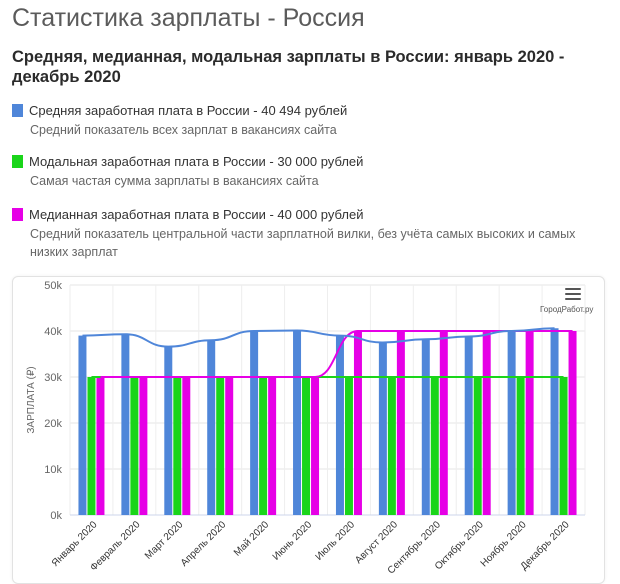 The height and width of the screenshot is (584, 620). I want to click on x-tick-label: Март 2020, so click(164, 540).